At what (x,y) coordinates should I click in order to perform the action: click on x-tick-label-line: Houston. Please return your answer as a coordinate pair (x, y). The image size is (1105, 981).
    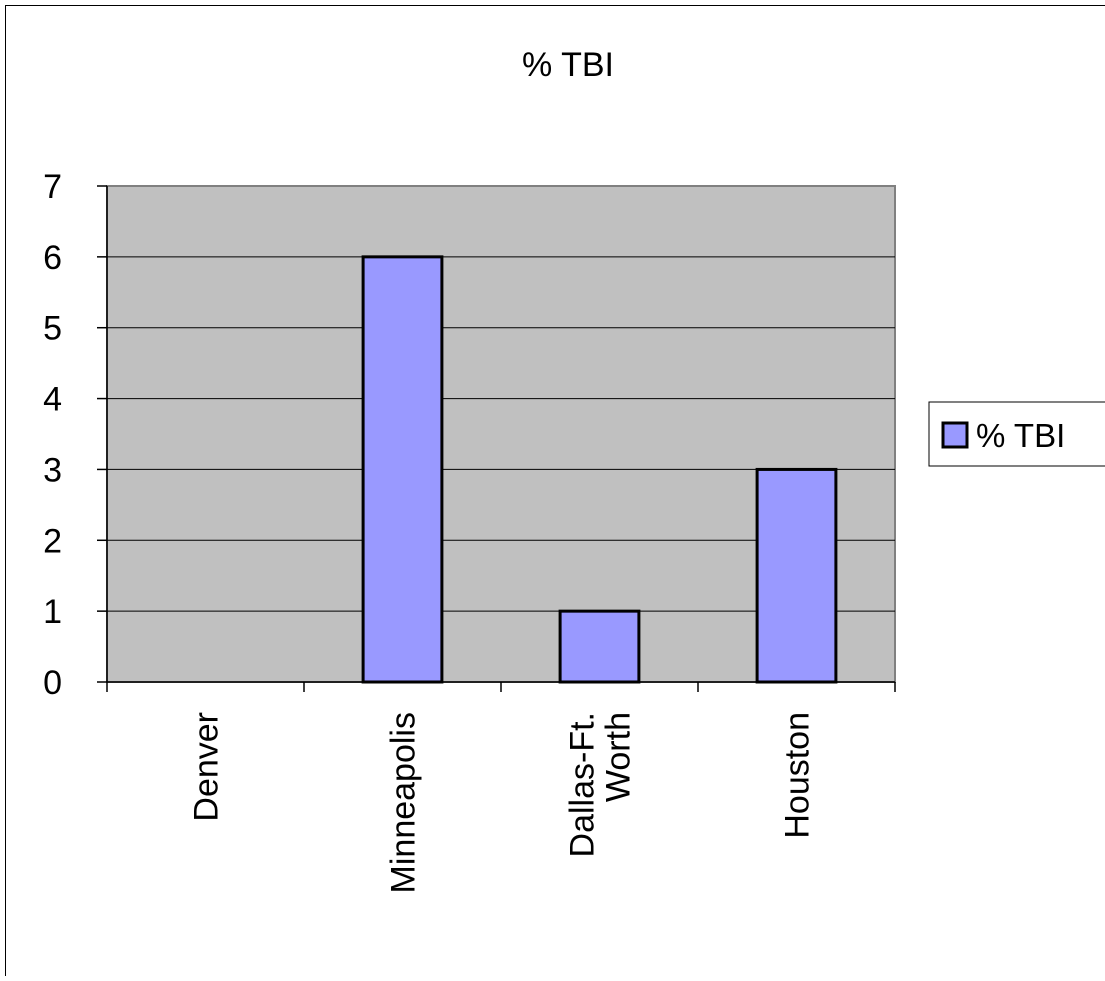
    Looking at the image, I should click on (798, 775).